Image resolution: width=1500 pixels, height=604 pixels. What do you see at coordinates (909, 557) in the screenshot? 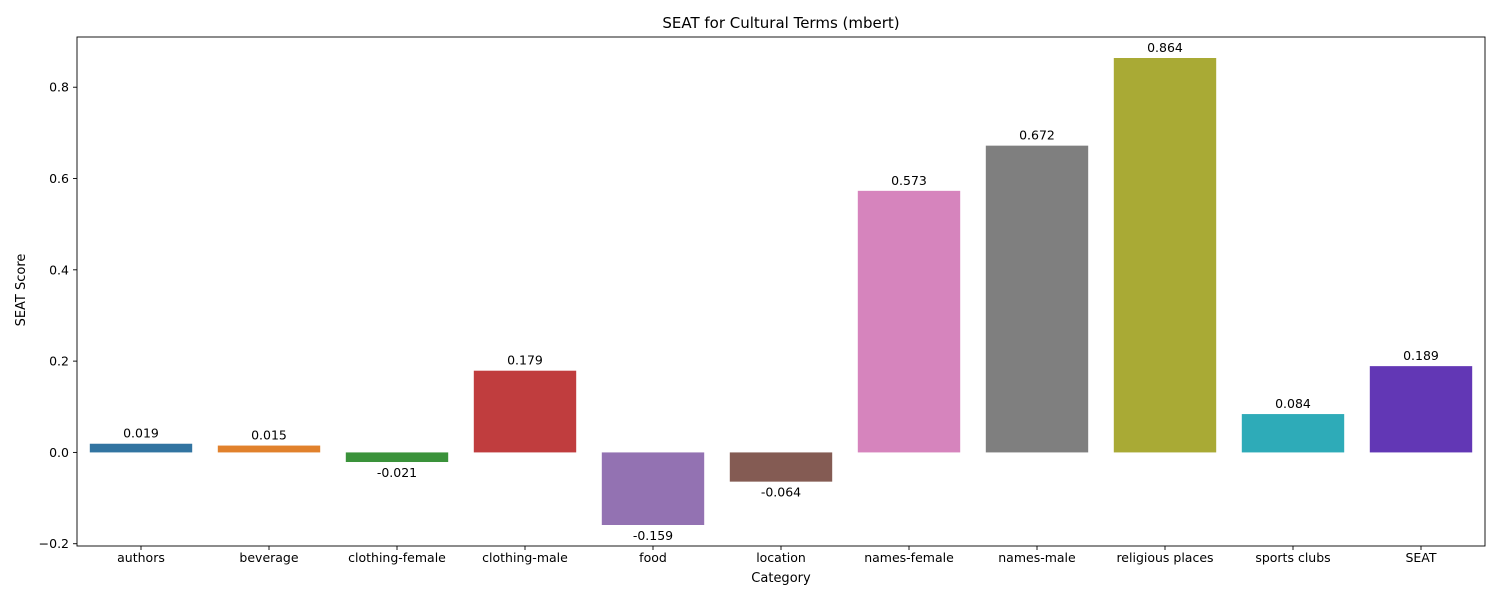
I see `x-tick-label: names-female` at bounding box center [909, 557].